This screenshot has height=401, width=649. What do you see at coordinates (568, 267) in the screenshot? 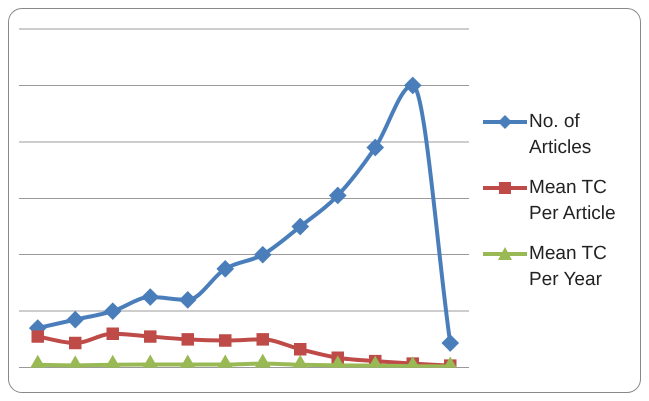
I see `legend-label: Mean TC Per Year` at bounding box center [568, 267].